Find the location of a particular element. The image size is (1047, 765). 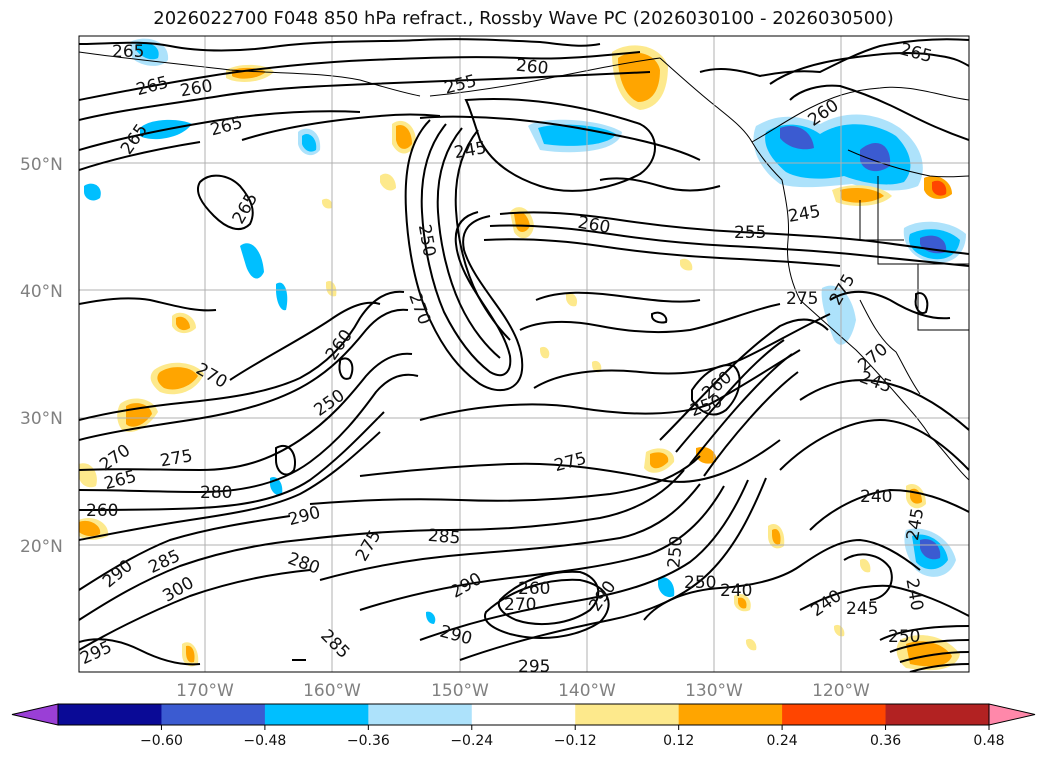

colorbar-tick-label: 0.48 is located at coordinates (988, 741).